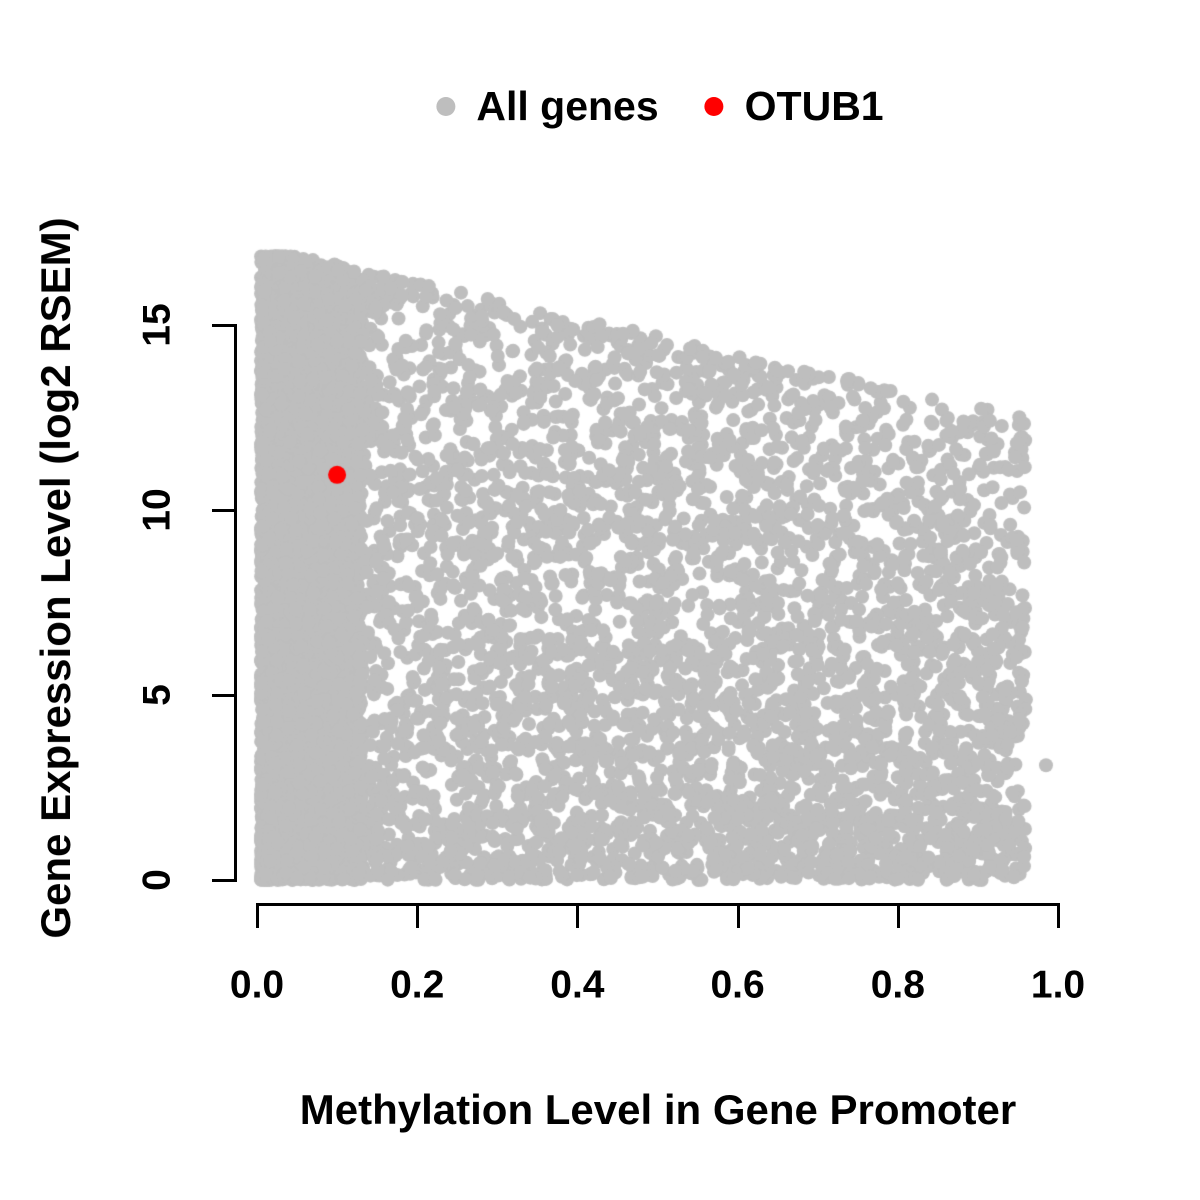 This screenshot has width=1200, height=1200. I want to click on all-genes-marker-icon, so click(446, 106).